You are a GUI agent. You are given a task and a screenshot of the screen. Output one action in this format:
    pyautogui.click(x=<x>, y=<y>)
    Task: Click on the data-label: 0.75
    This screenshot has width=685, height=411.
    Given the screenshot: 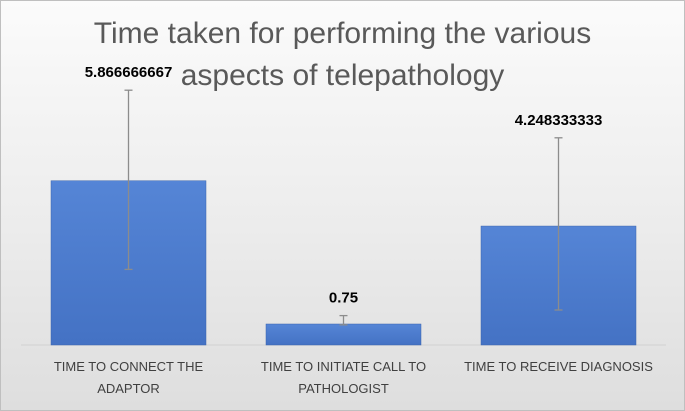 What is the action you would take?
    pyautogui.click(x=343, y=298)
    